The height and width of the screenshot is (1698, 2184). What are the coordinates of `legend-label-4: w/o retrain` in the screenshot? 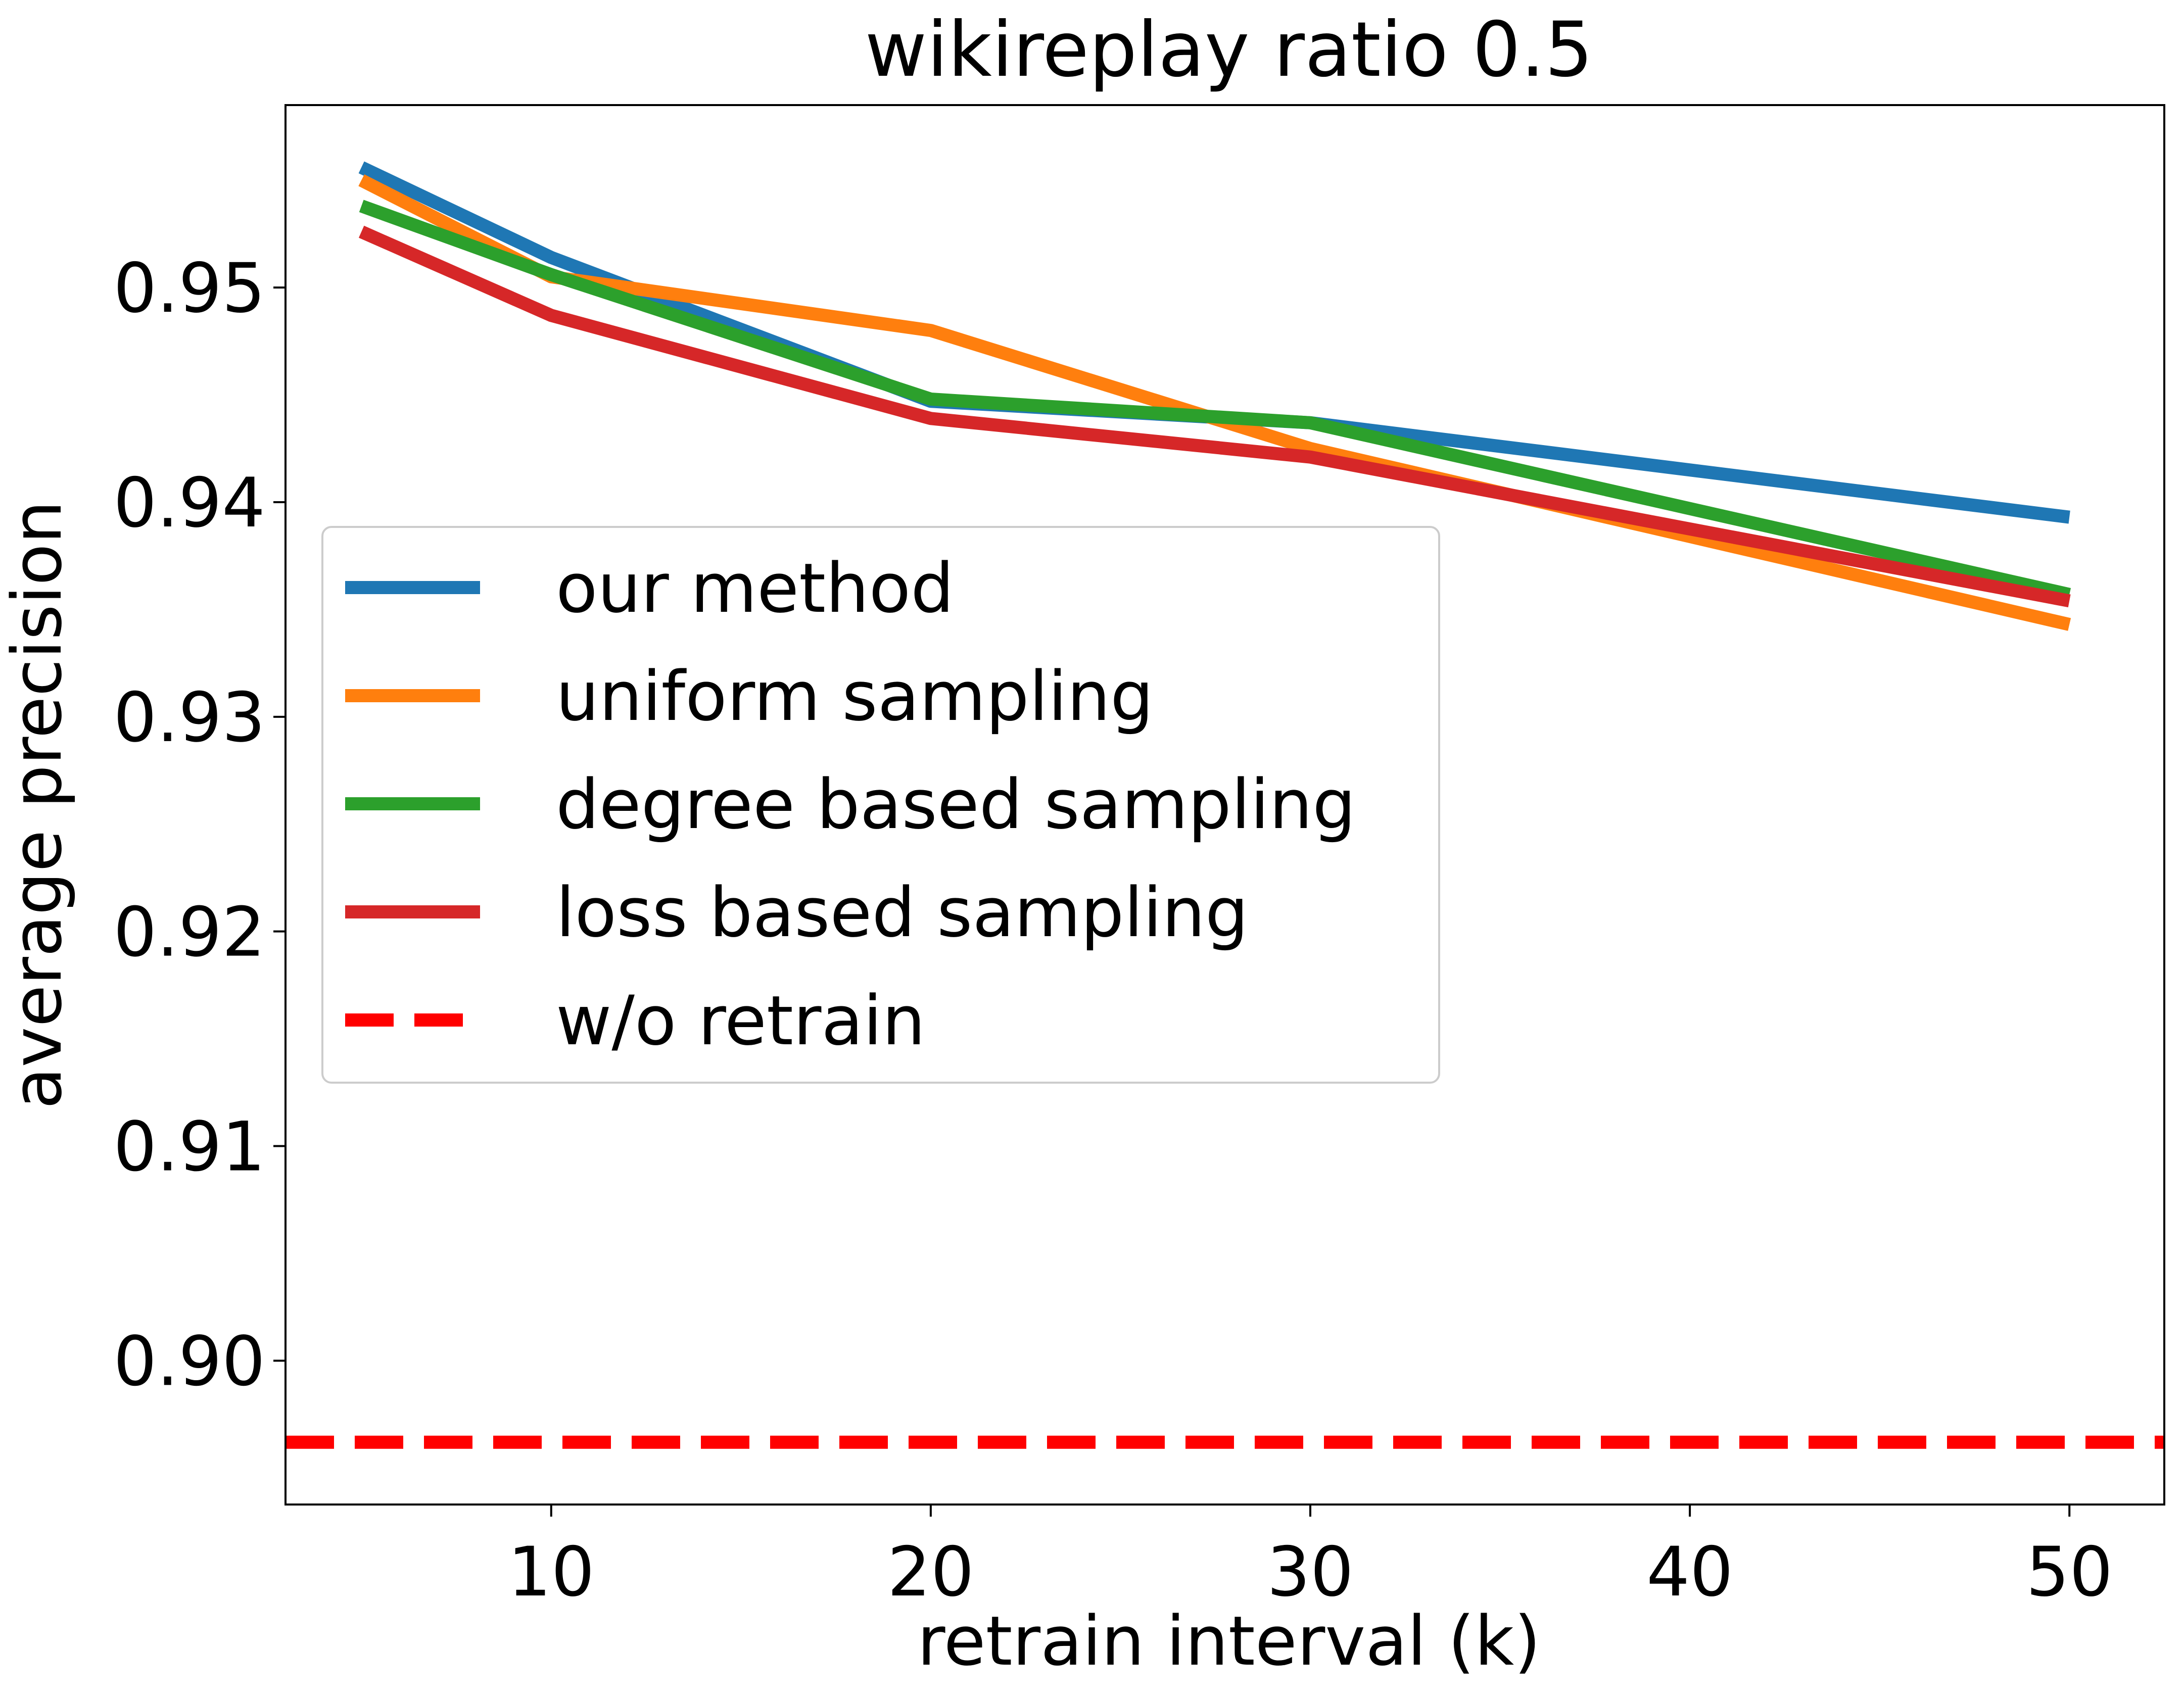 It's located at (741, 1021).